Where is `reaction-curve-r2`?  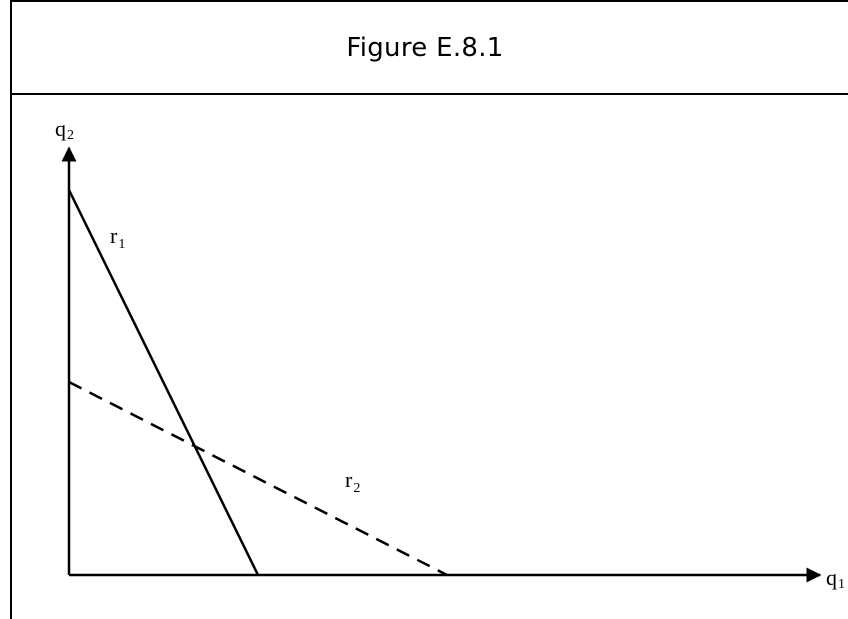
reaction-curve-r2 is located at coordinates (258, 478).